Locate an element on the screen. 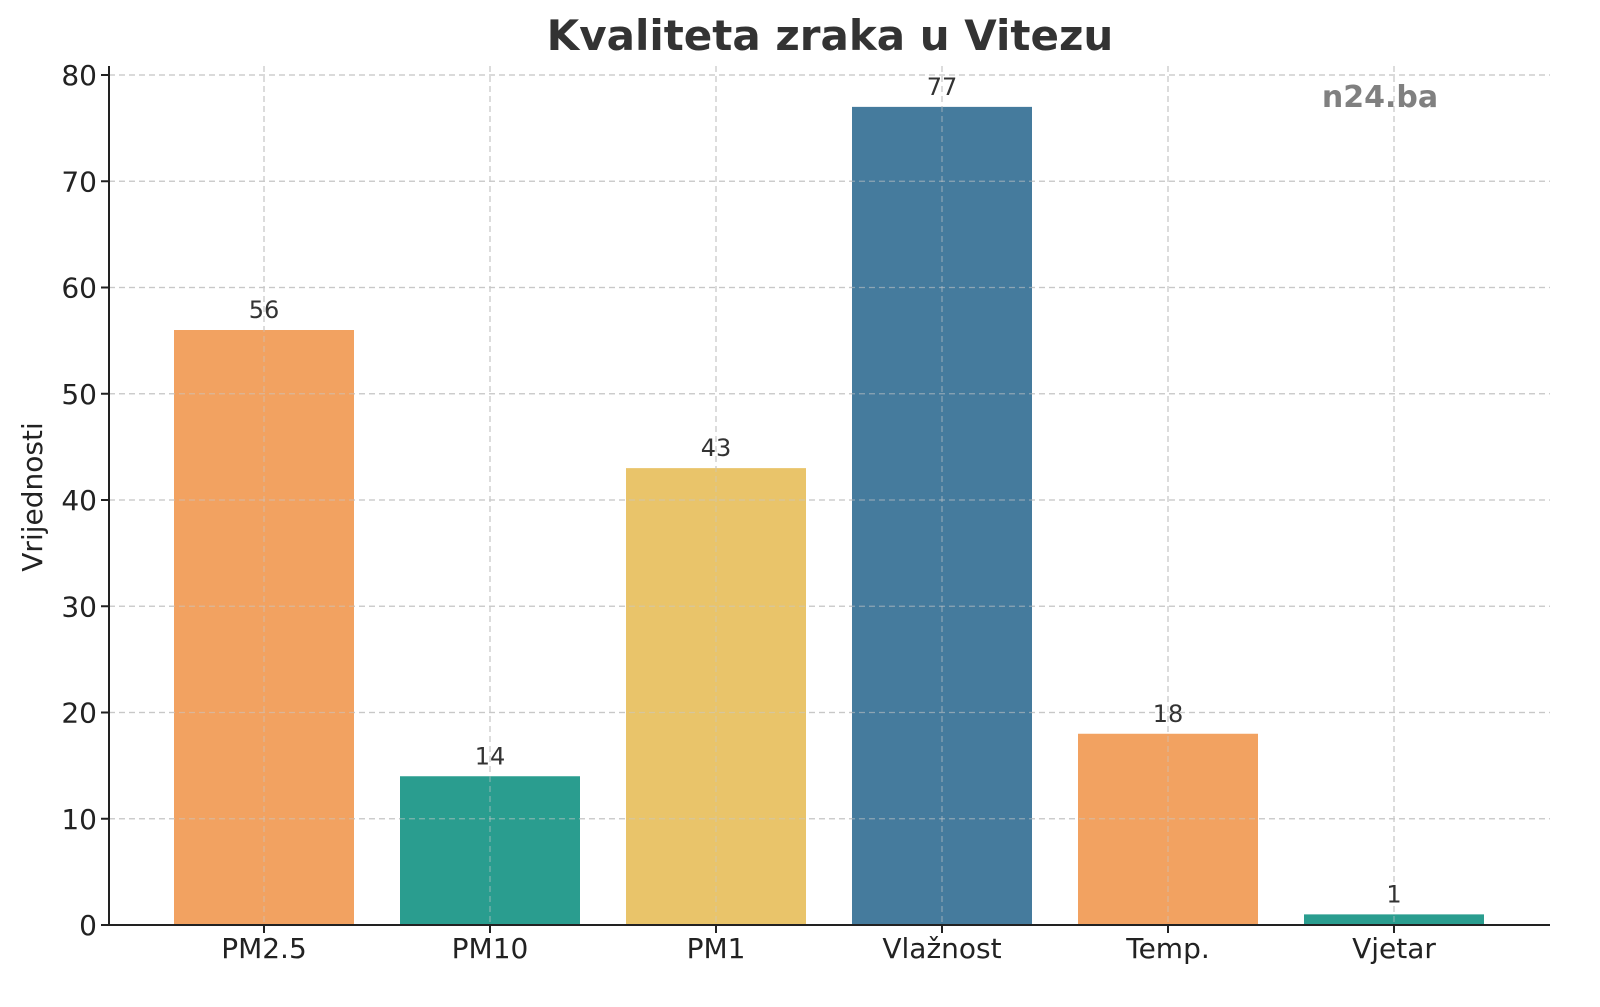 The width and height of the screenshot is (1600, 1007). y-axis-label: Vrijednosti is located at coordinates (32, 496).